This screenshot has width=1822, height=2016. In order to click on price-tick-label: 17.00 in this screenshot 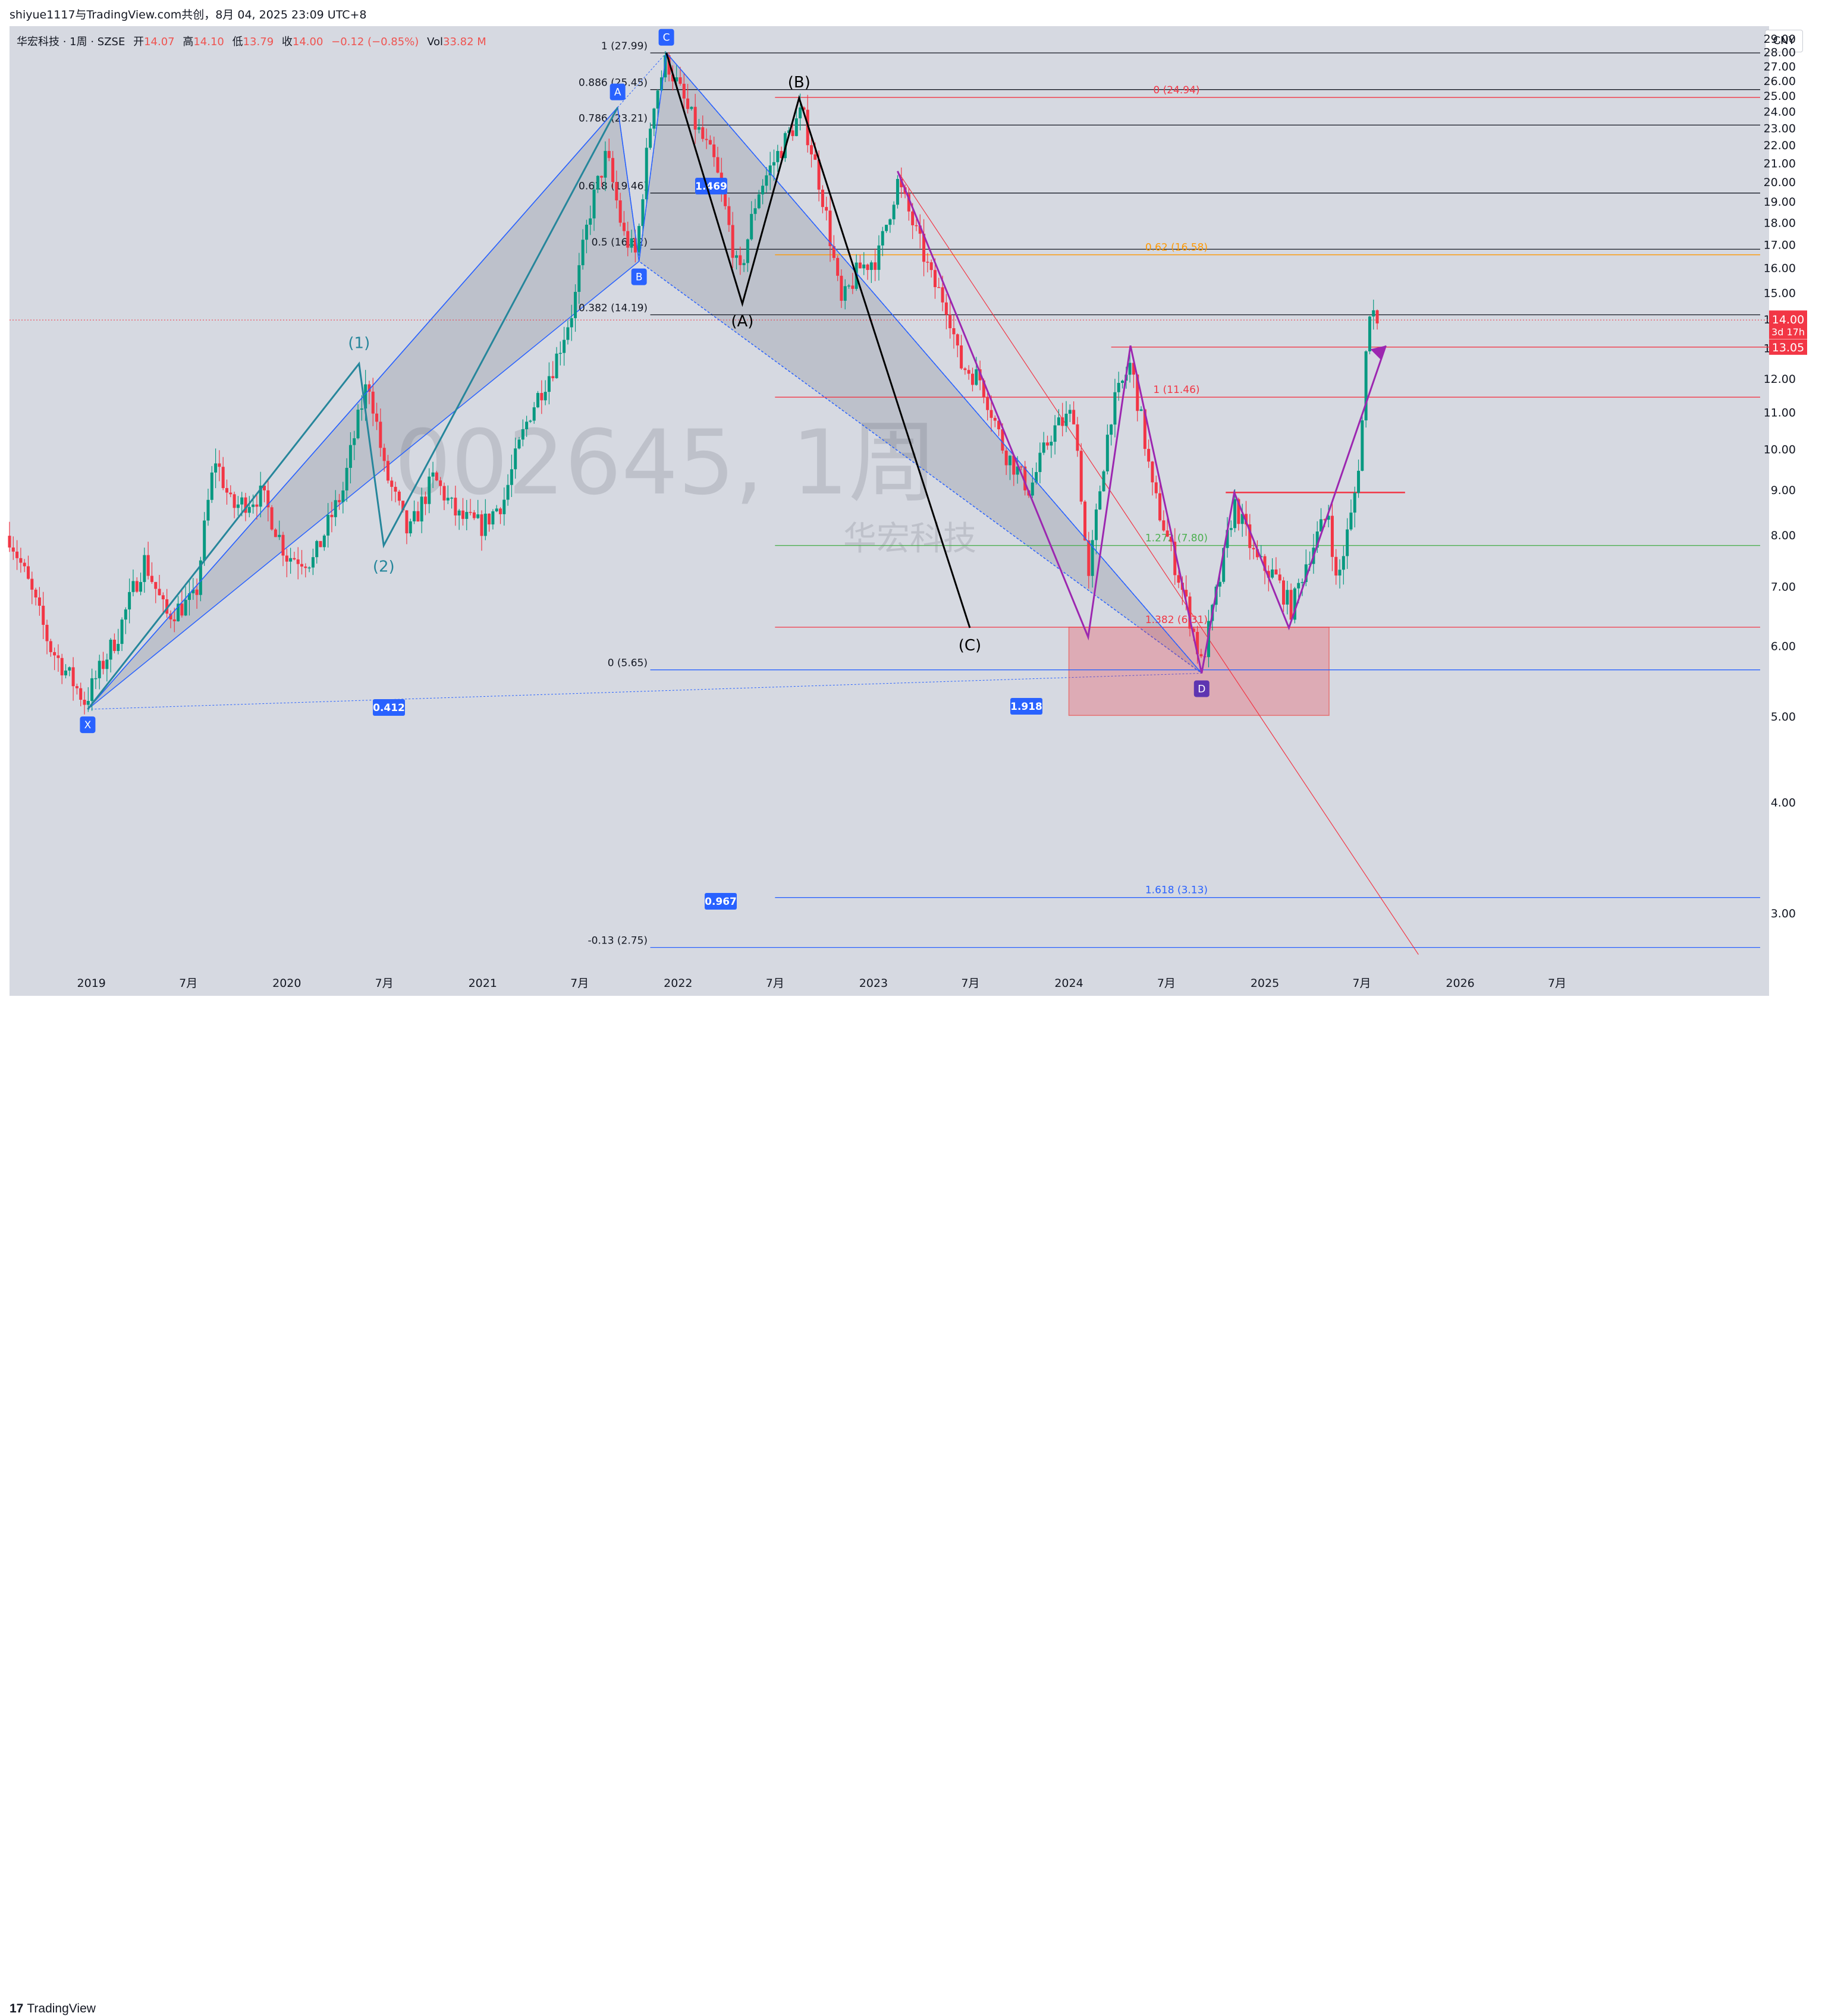, I will do `click(1780, 244)`.